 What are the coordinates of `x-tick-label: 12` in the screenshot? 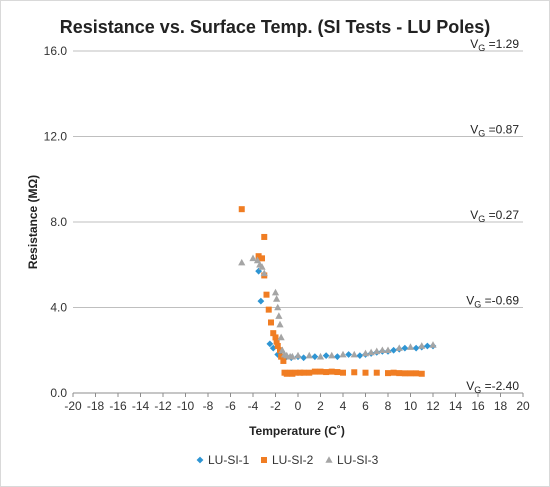 It's located at (433, 406).